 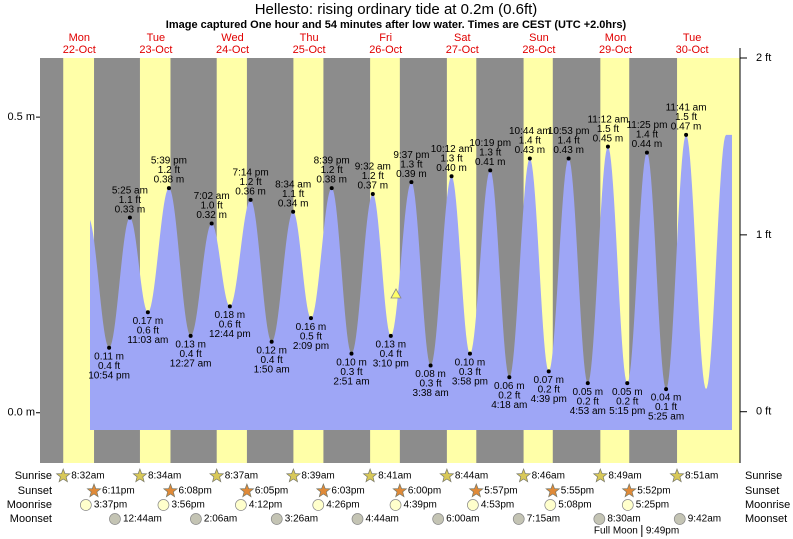 I want to click on tide-label: 12:44 pm, so click(x=230, y=334).